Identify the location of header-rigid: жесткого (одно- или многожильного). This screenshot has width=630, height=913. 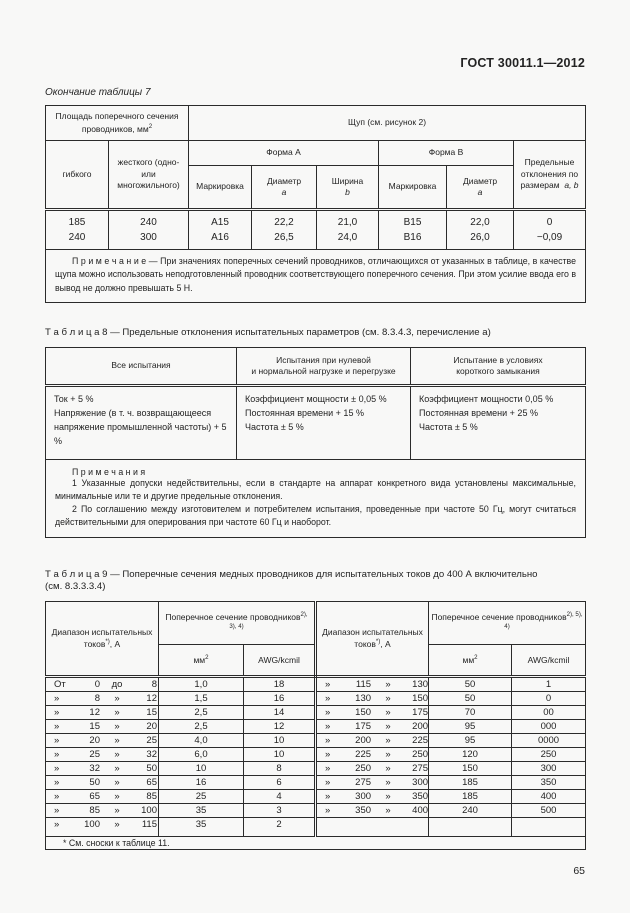
(148, 175).